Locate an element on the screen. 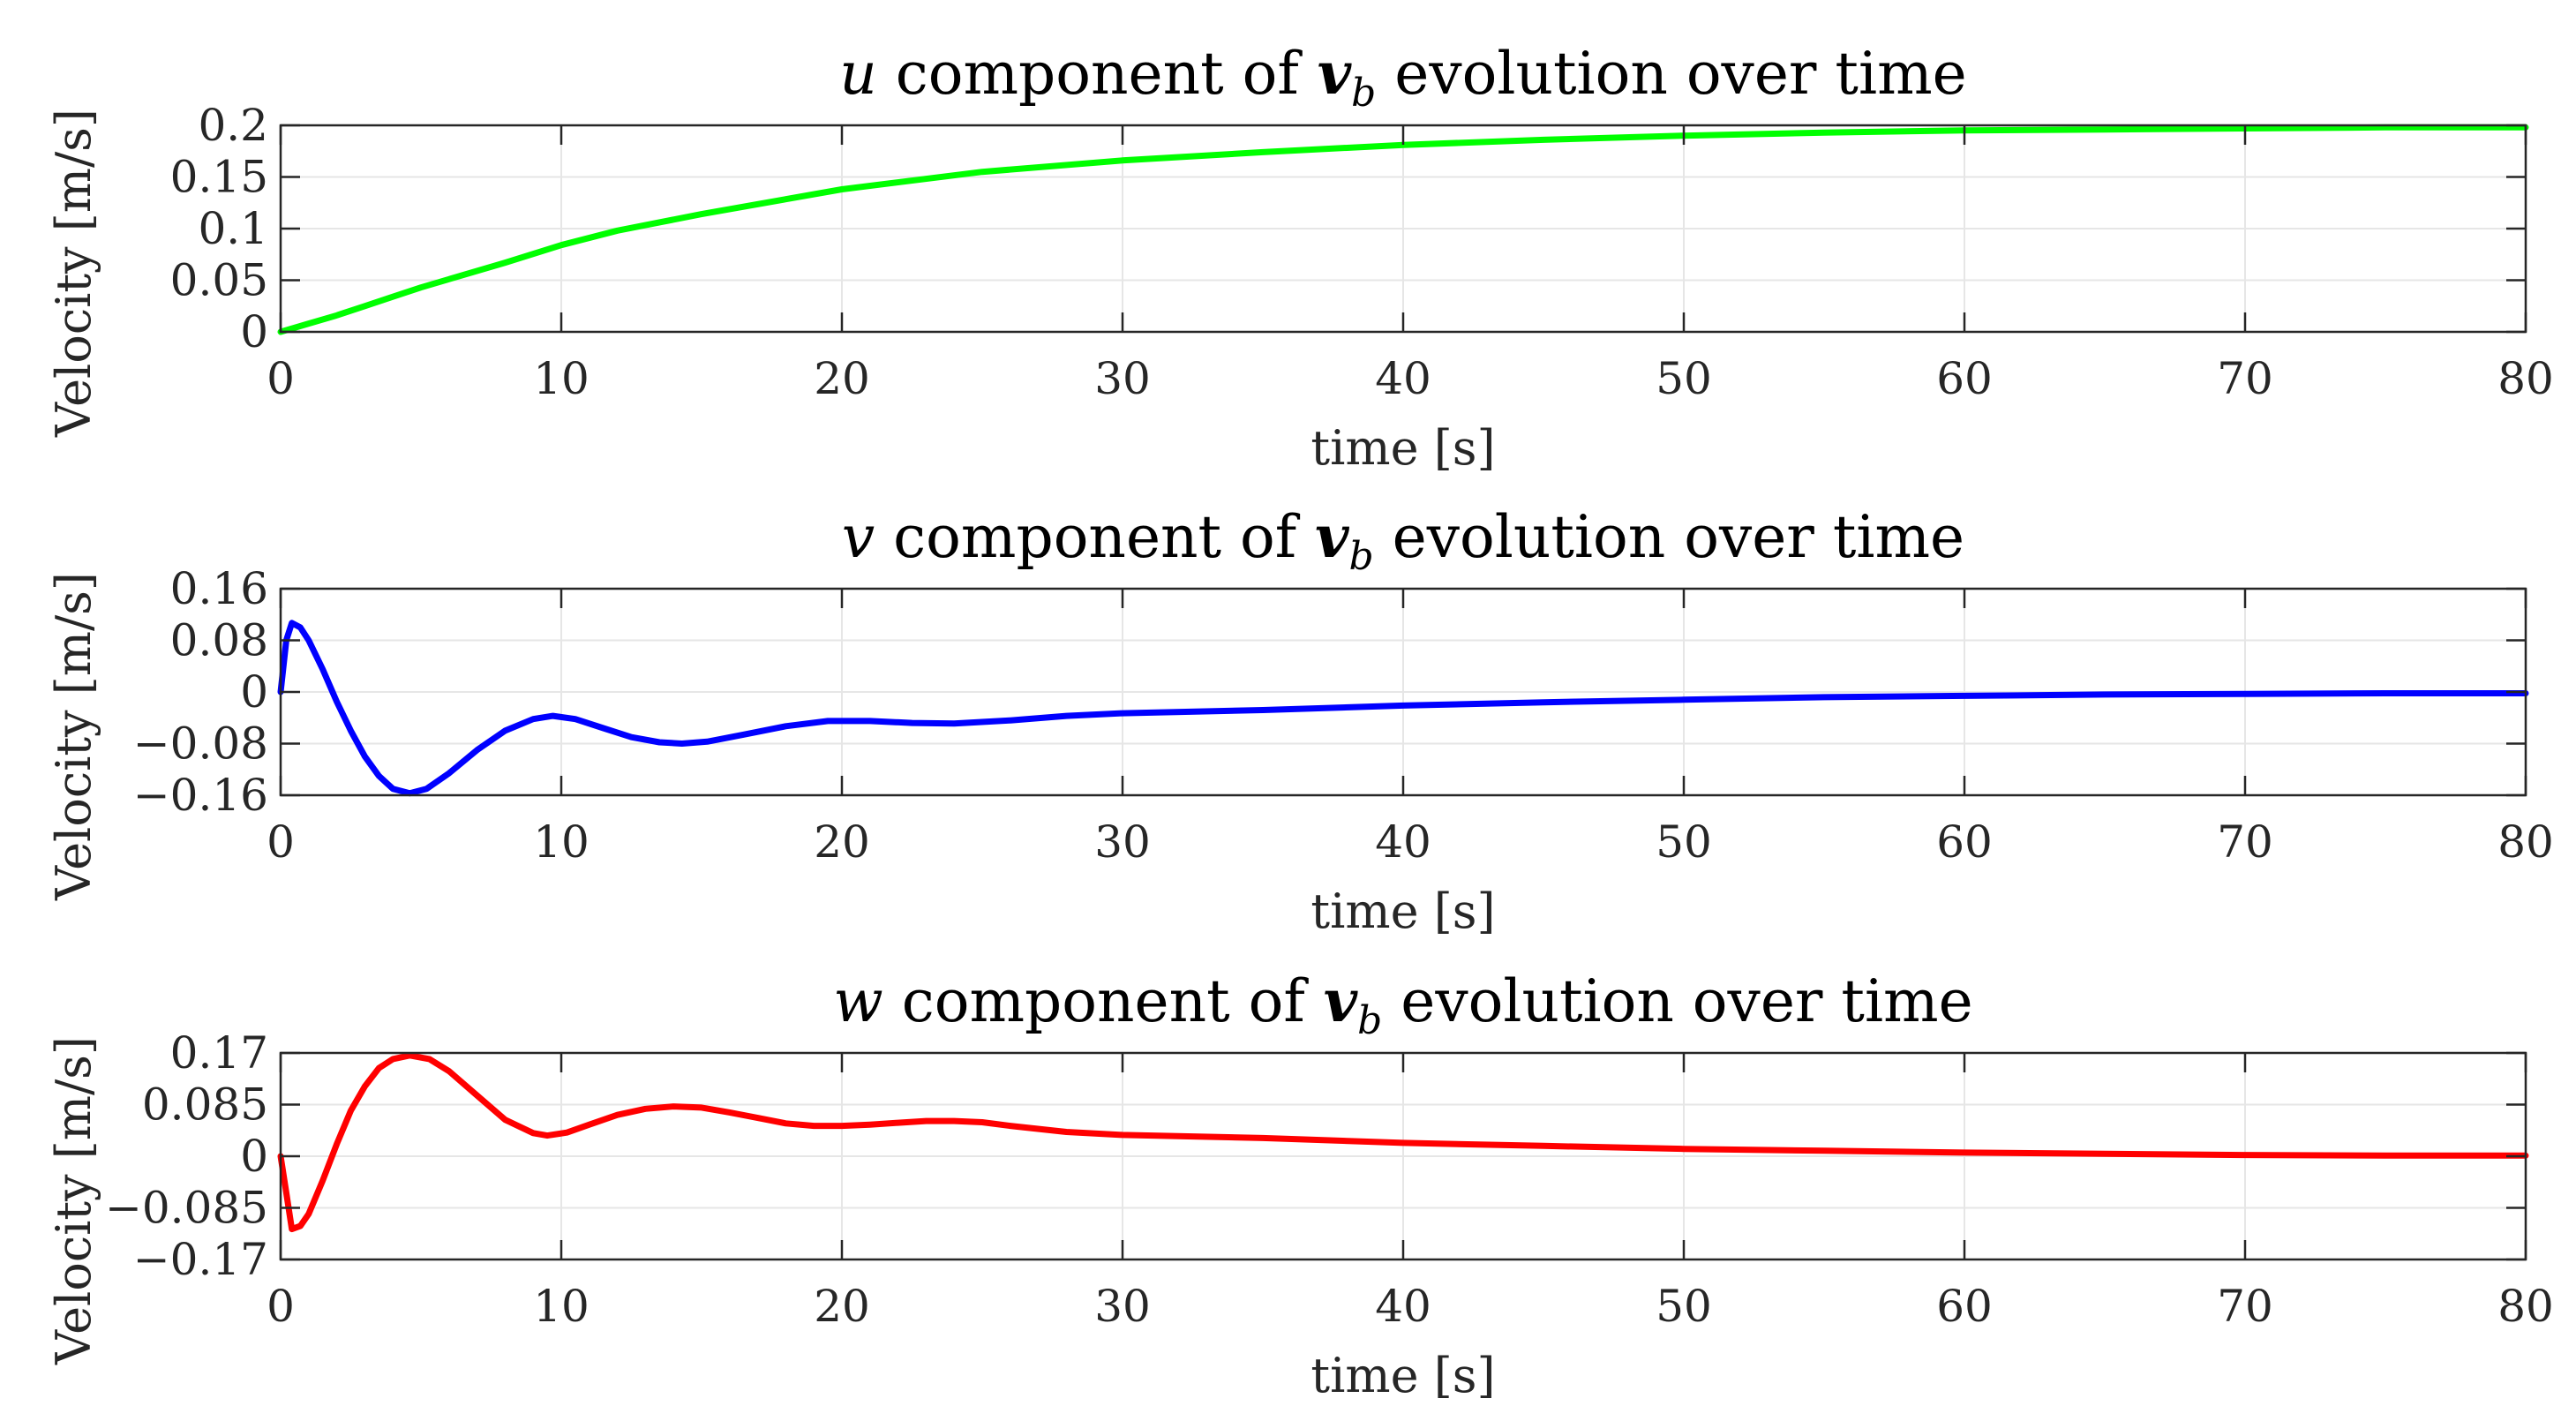  y-tick-label: −0.16 is located at coordinates (200, 795).